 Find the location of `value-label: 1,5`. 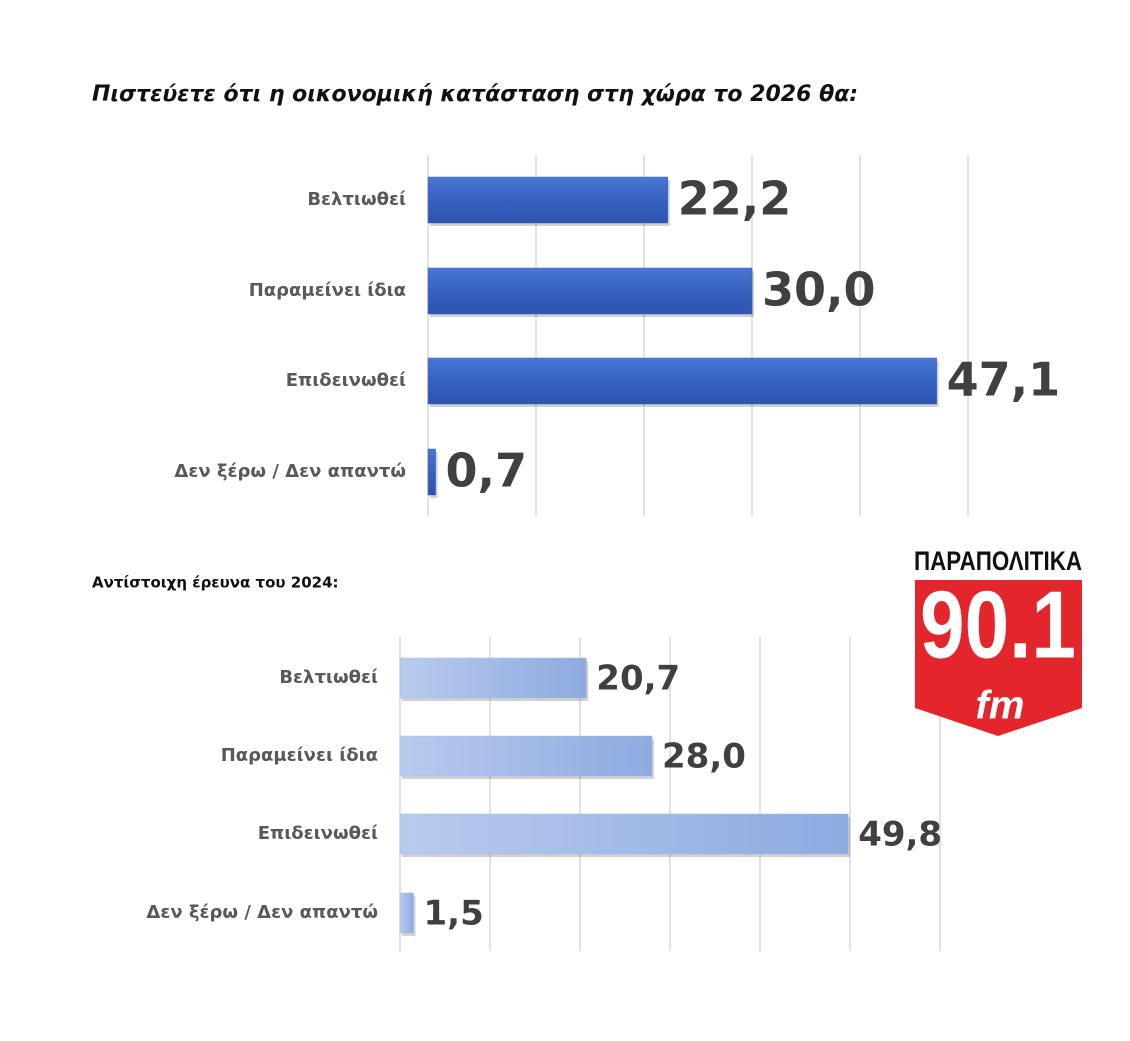

value-label: 1,5 is located at coordinates (454, 914).